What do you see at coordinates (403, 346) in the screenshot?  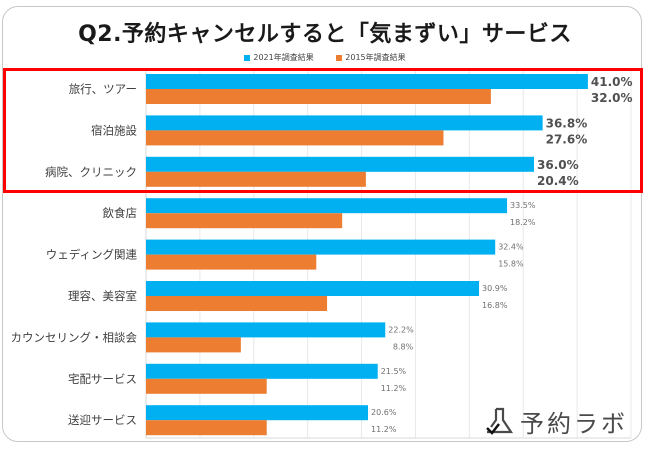 I see `value-label-2015: 8.8%` at bounding box center [403, 346].